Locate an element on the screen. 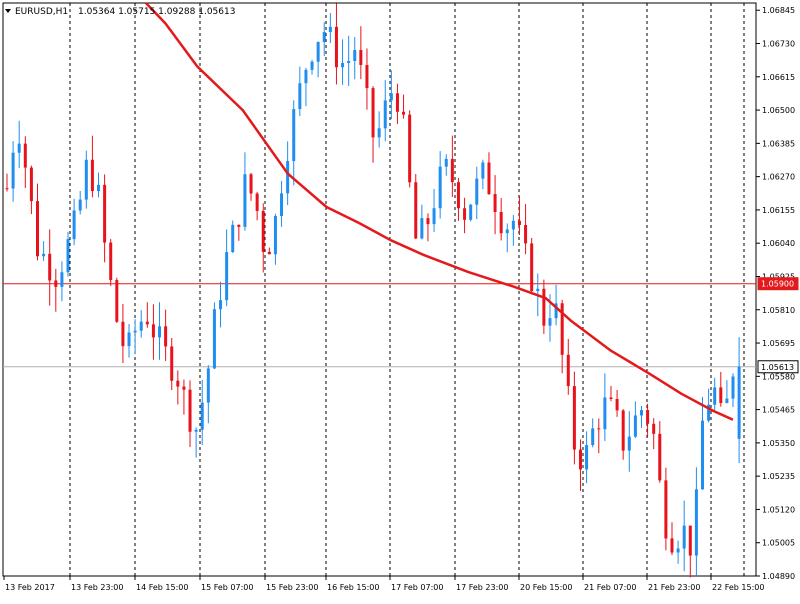 Image resolution: width=800 pixels, height=604 pixels. y-tick-label: 1.05005 is located at coordinates (778, 543).